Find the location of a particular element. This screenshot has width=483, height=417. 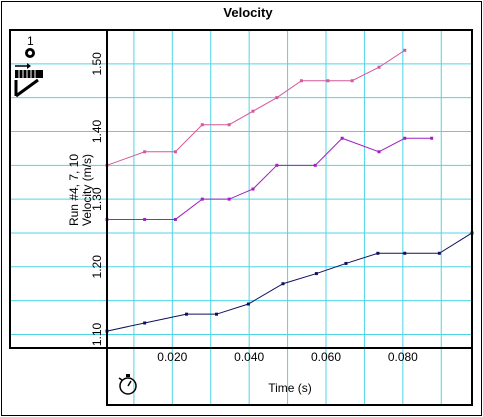

y-tick-label-0: 1.10 is located at coordinates (97, 334).